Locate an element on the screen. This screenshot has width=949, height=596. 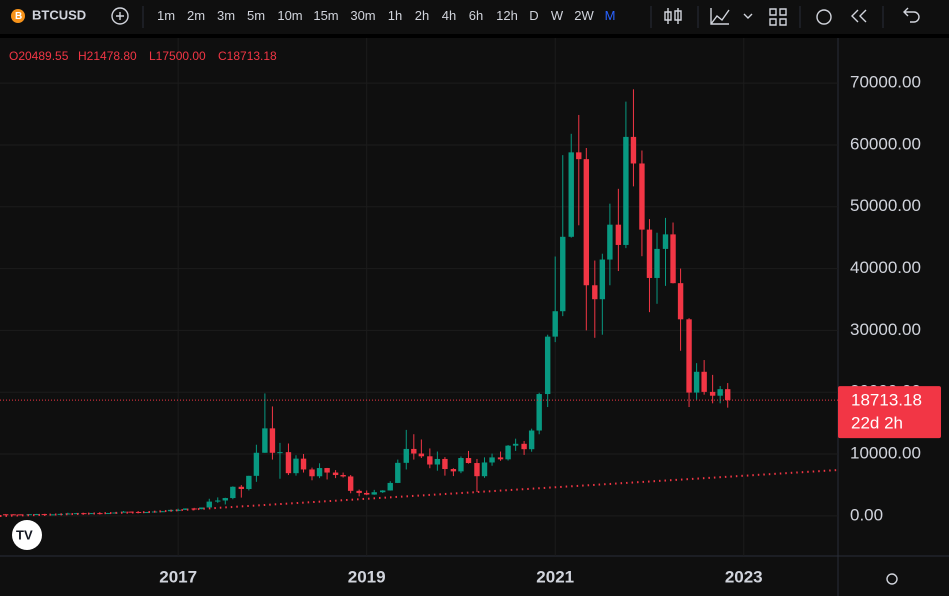
toolbar is located at coordinates (474, 17).